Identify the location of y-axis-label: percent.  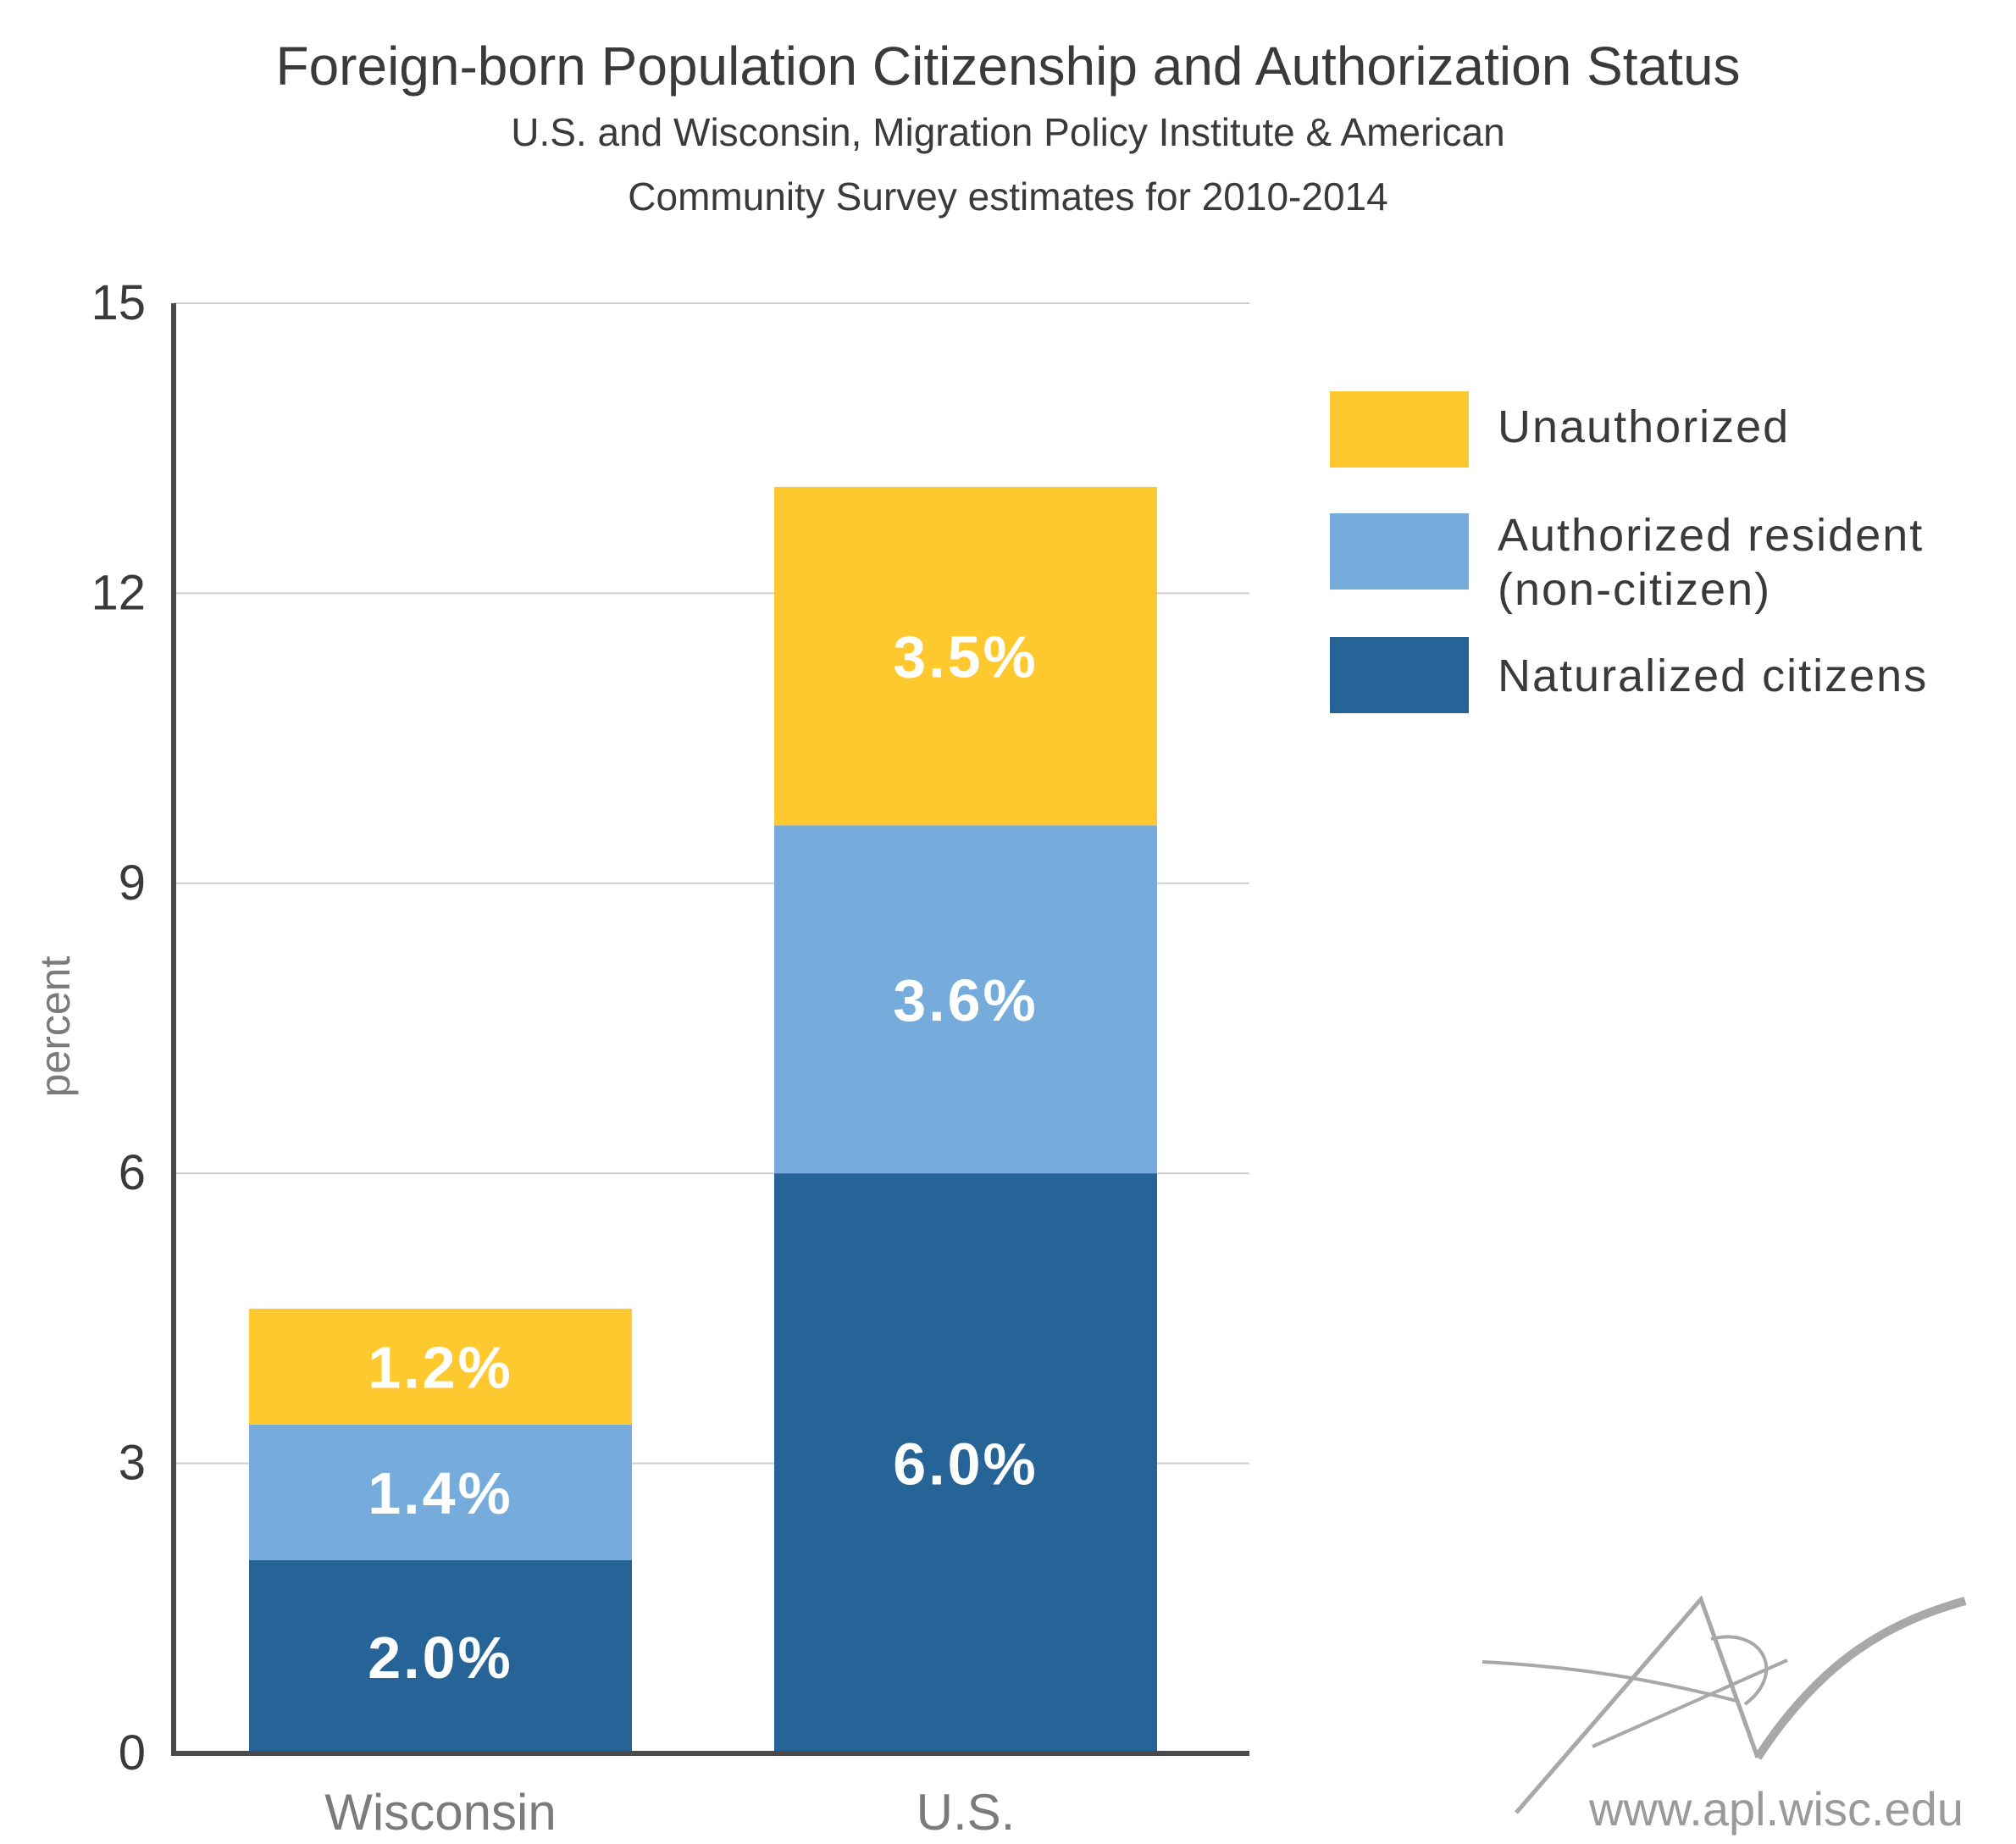
(55, 1027).